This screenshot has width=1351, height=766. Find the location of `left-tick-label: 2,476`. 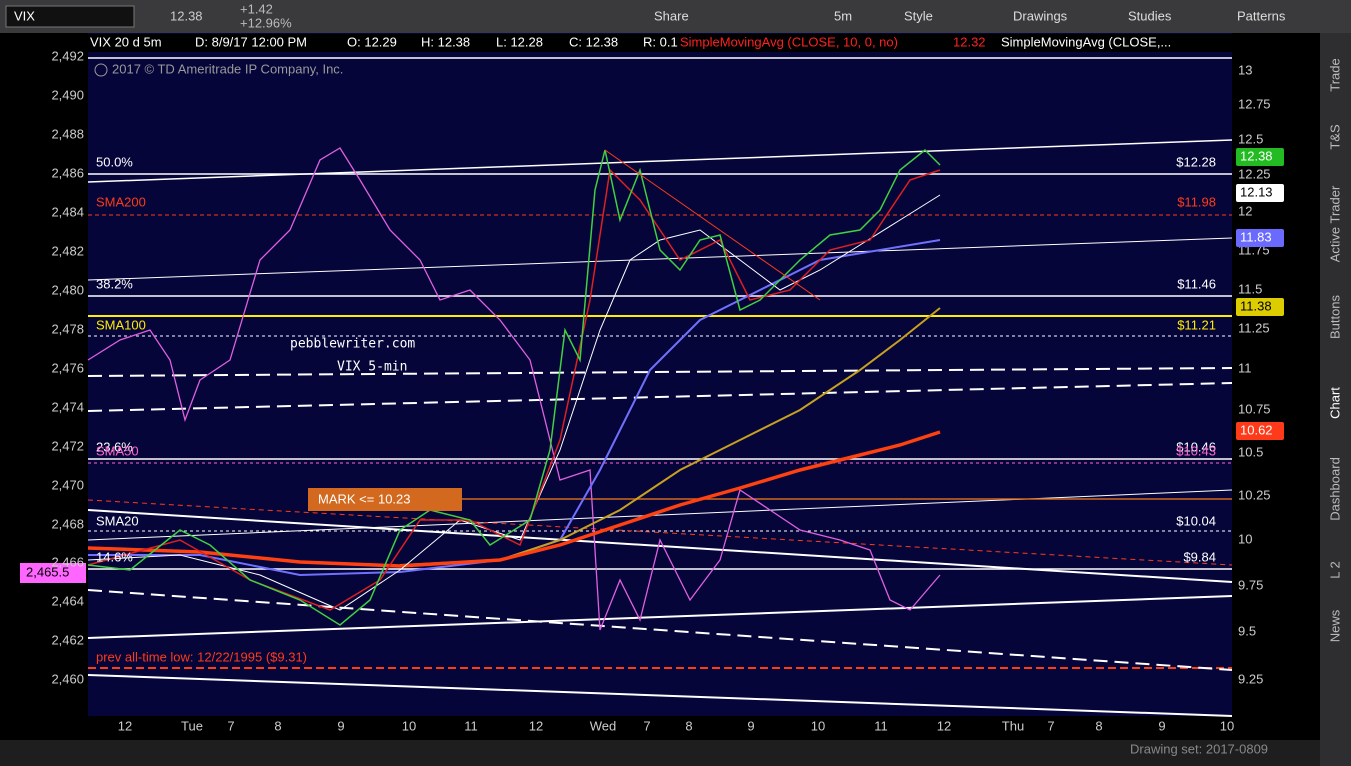

left-tick-label: 2,476 is located at coordinates (67, 367).